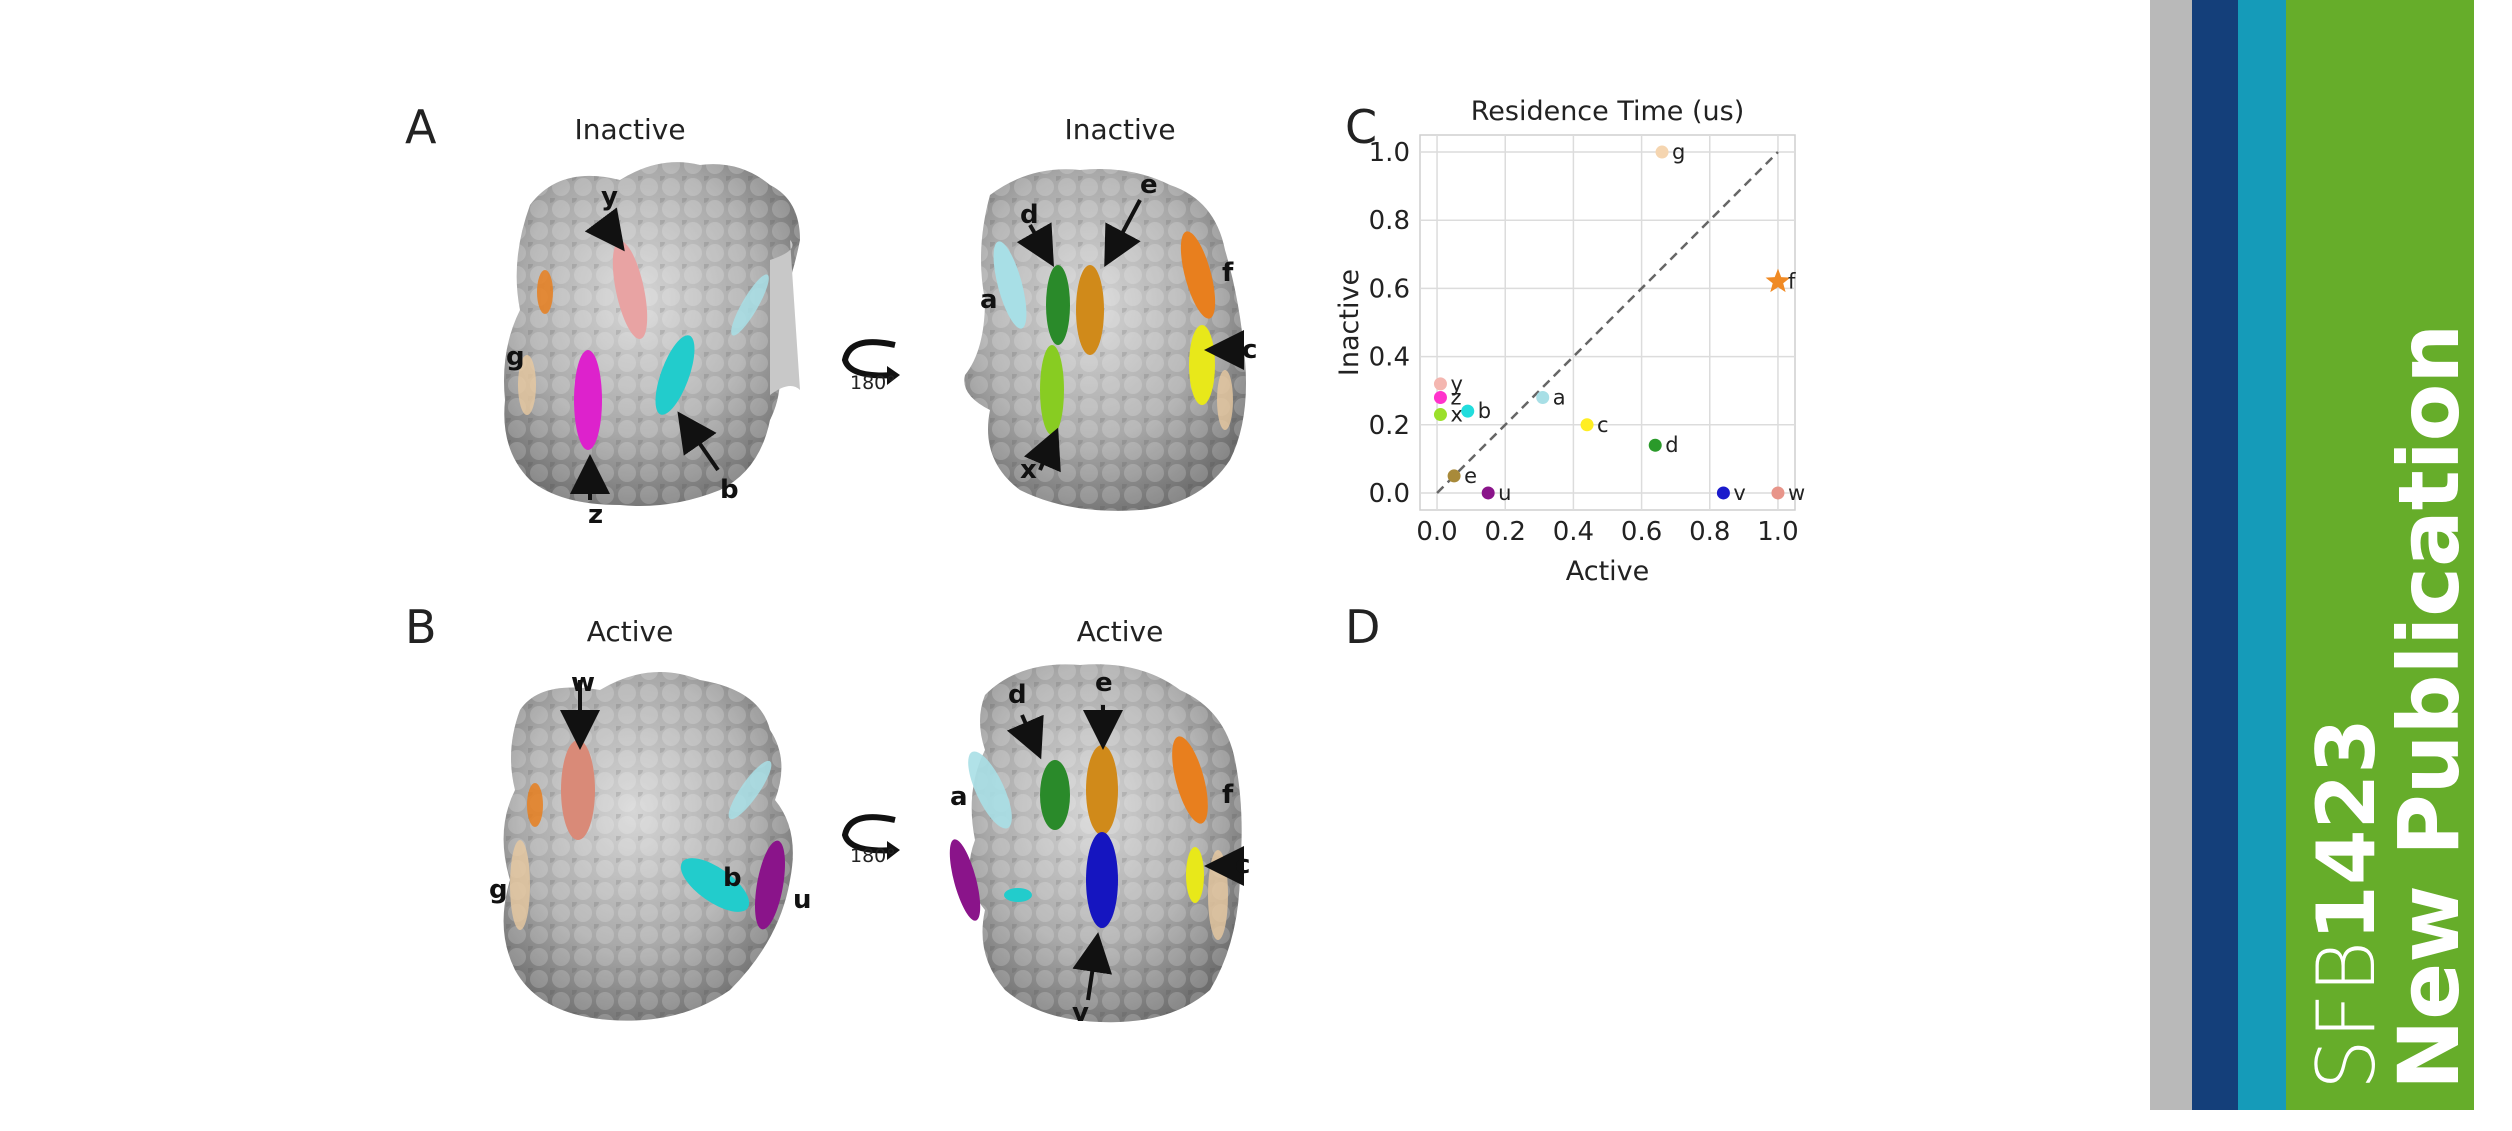 This screenshot has width=2512, height=1131. Describe the element at coordinates (1120, 129) in the screenshot. I see `panel-a-right-title: Inactive` at that location.